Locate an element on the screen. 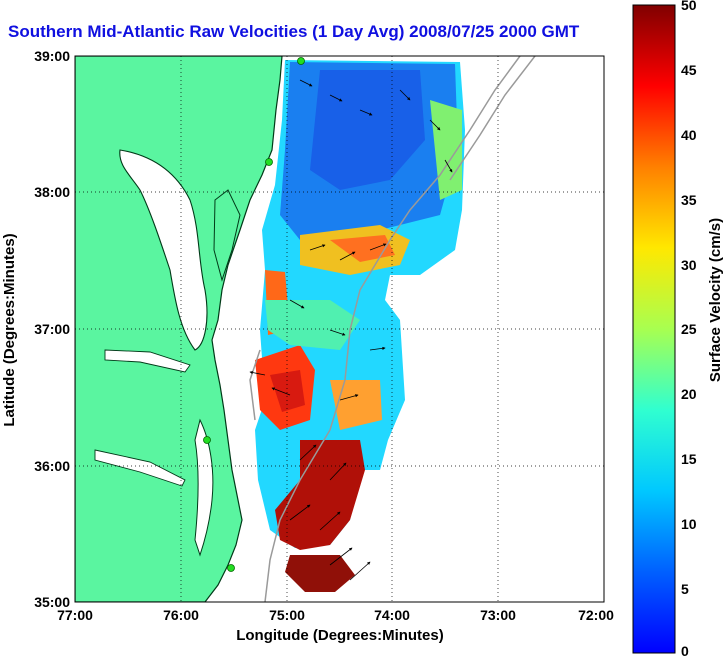 The height and width of the screenshot is (659, 724). colorbar-tick-label: 15 is located at coordinates (689, 459).